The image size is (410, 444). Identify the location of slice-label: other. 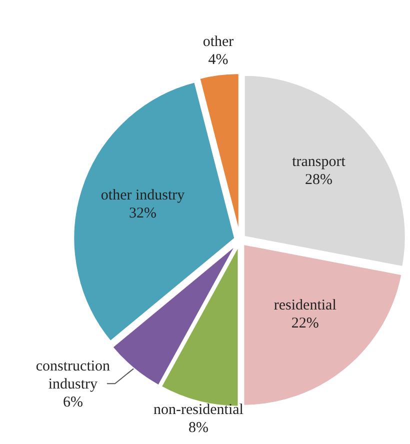
(218, 42).